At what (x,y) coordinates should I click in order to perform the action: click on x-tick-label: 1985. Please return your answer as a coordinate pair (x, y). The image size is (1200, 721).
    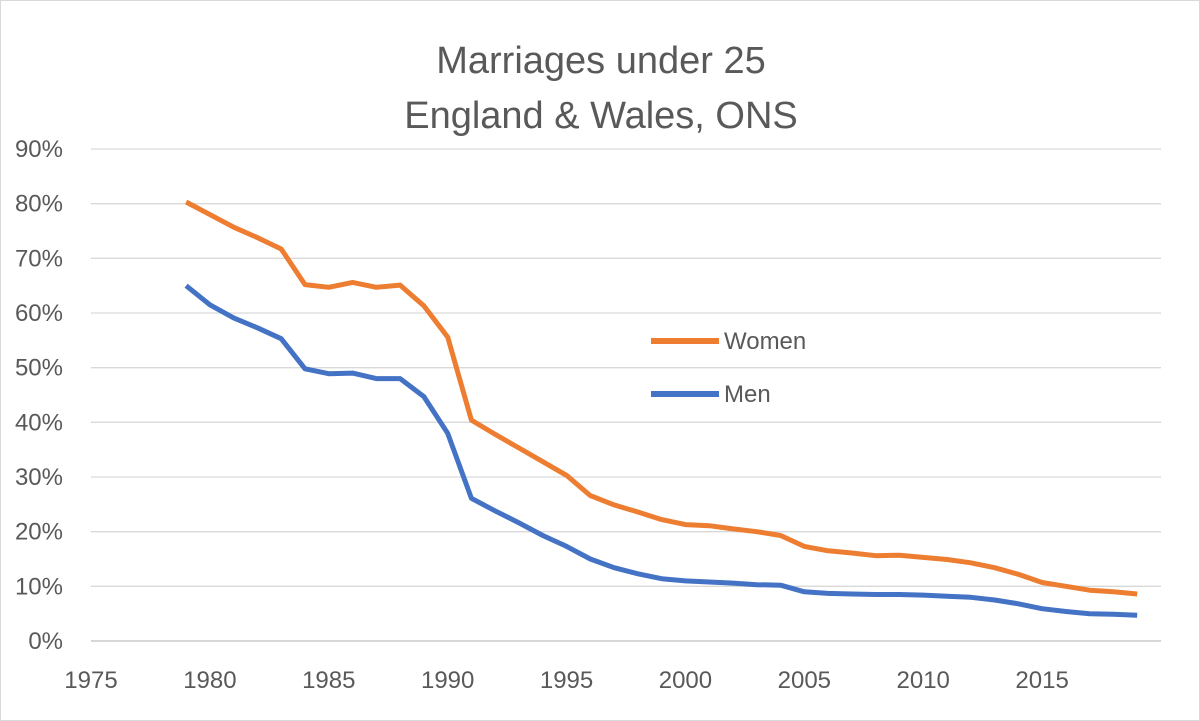
    Looking at the image, I should click on (328, 680).